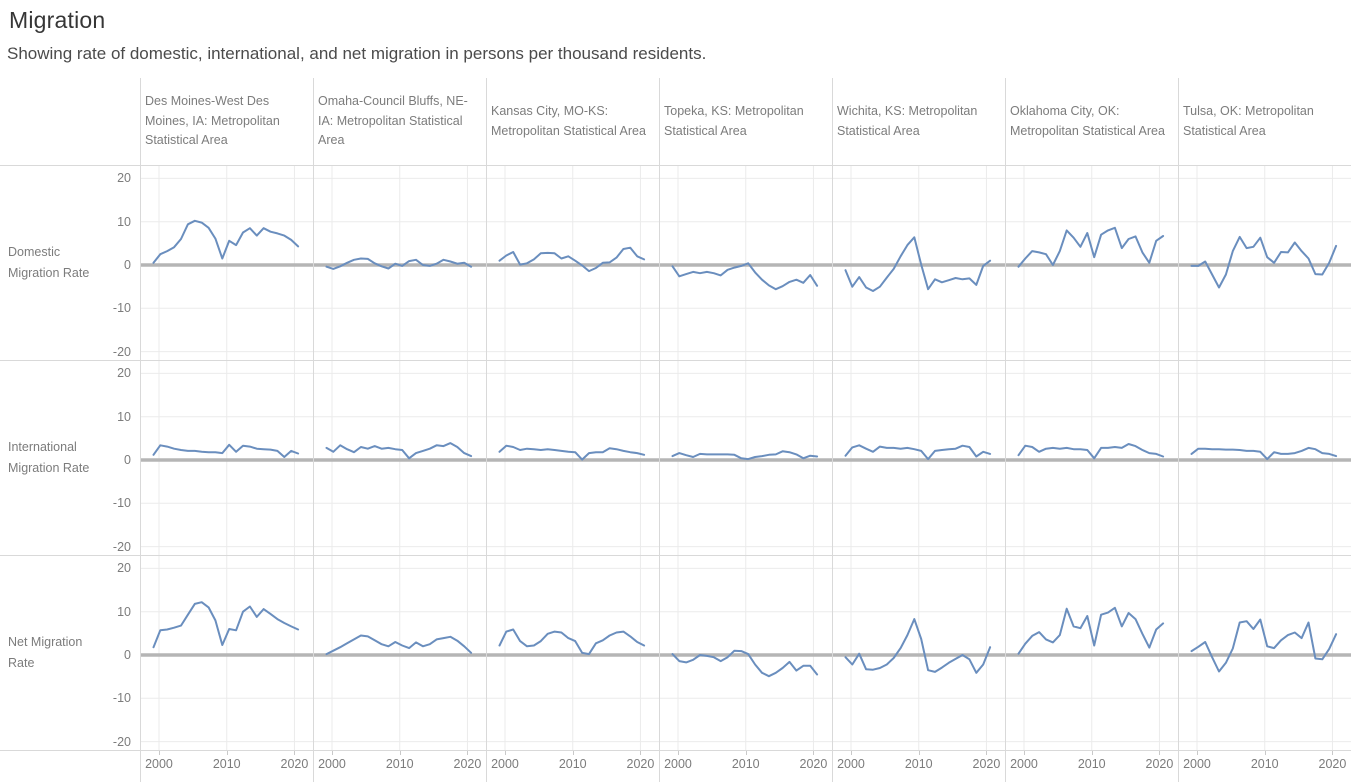 The width and height of the screenshot is (1351, 782). I want to click on column-header-label: Tulsa, OK: Metropolitan Statistical Area, so click(1248, 120).